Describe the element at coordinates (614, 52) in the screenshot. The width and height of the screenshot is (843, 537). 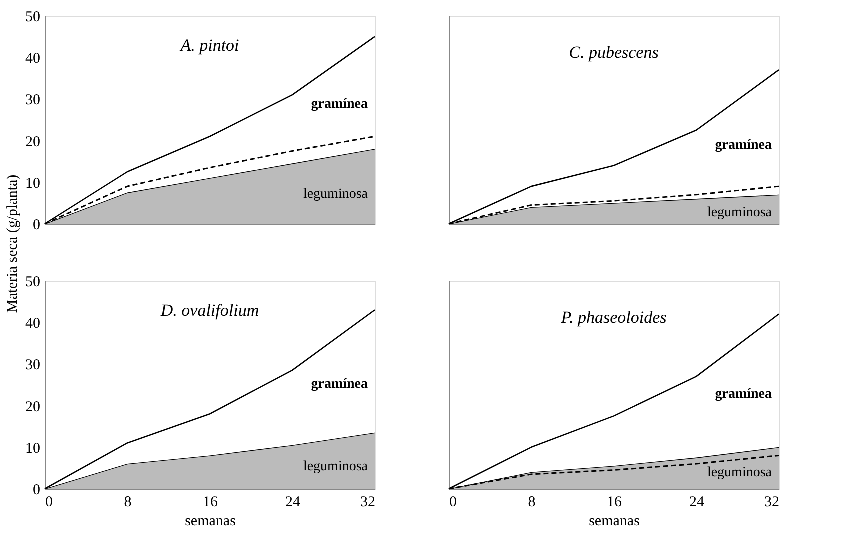
I see `text: C. pubescens` at that location.